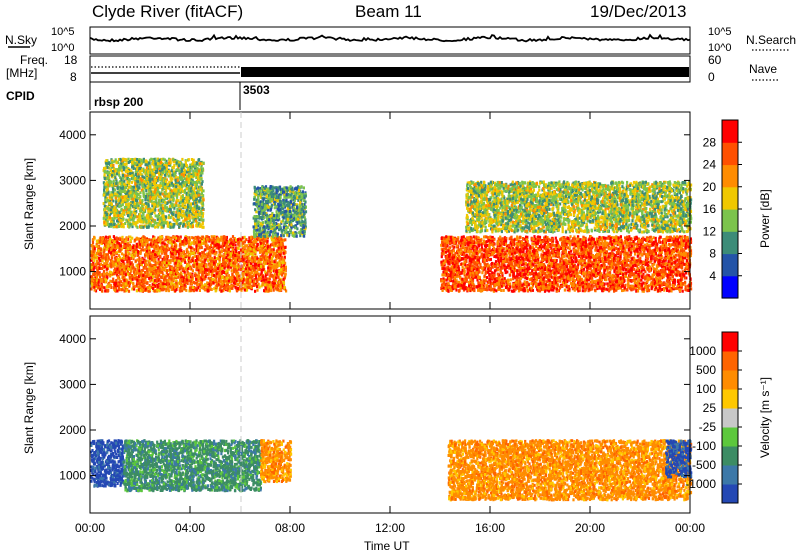 This screenshot has height=554, width=800. Describe the element at coordinates (638, 11) in the screenshot. I see `date-title: 19/Dec/2013` at that location.